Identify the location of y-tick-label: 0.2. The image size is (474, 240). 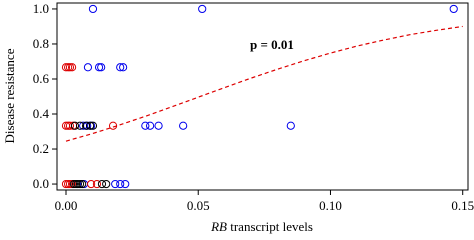
(41, 148).